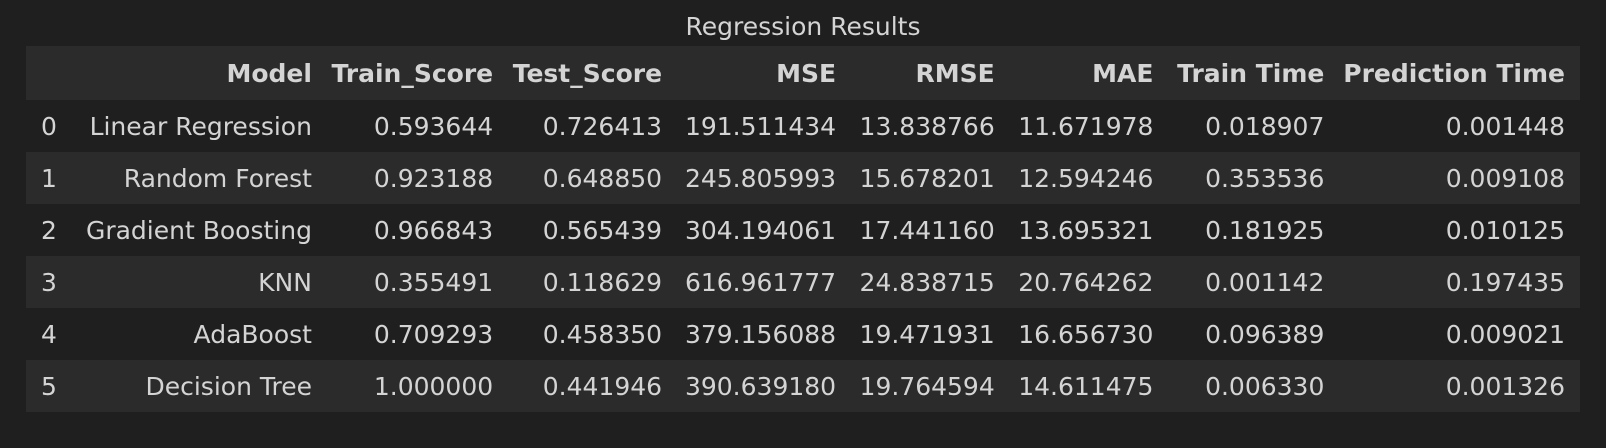 The height and width of the screenshot is (448, 1606). Describe the element at coordinates (433, 230) in the screenshot. I see `cell-train-score: 0.966843` at that location.